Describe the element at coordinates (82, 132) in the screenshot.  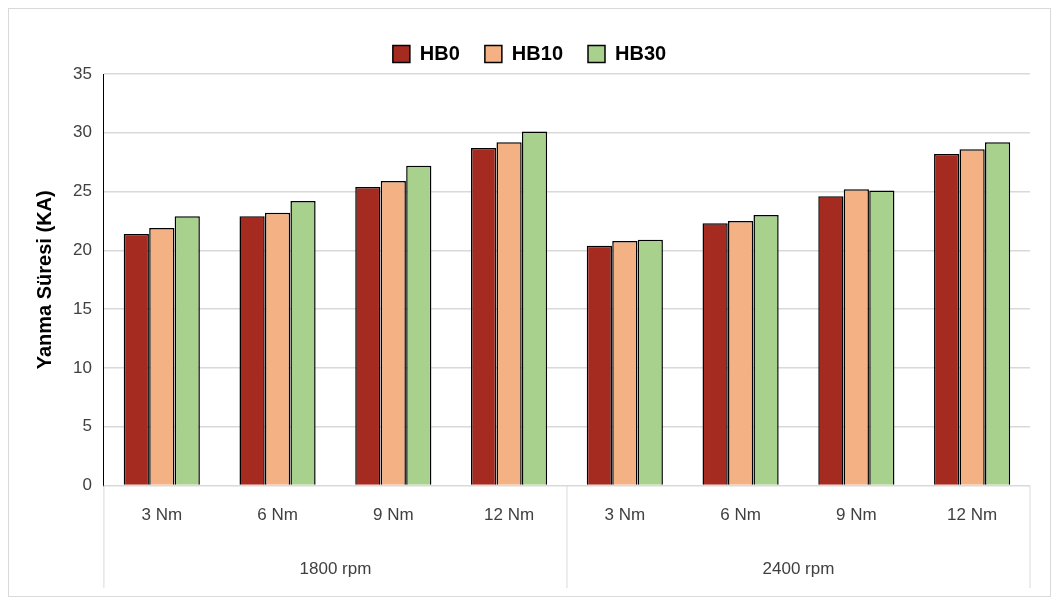
I see `y-tick-label: 30` at that location.